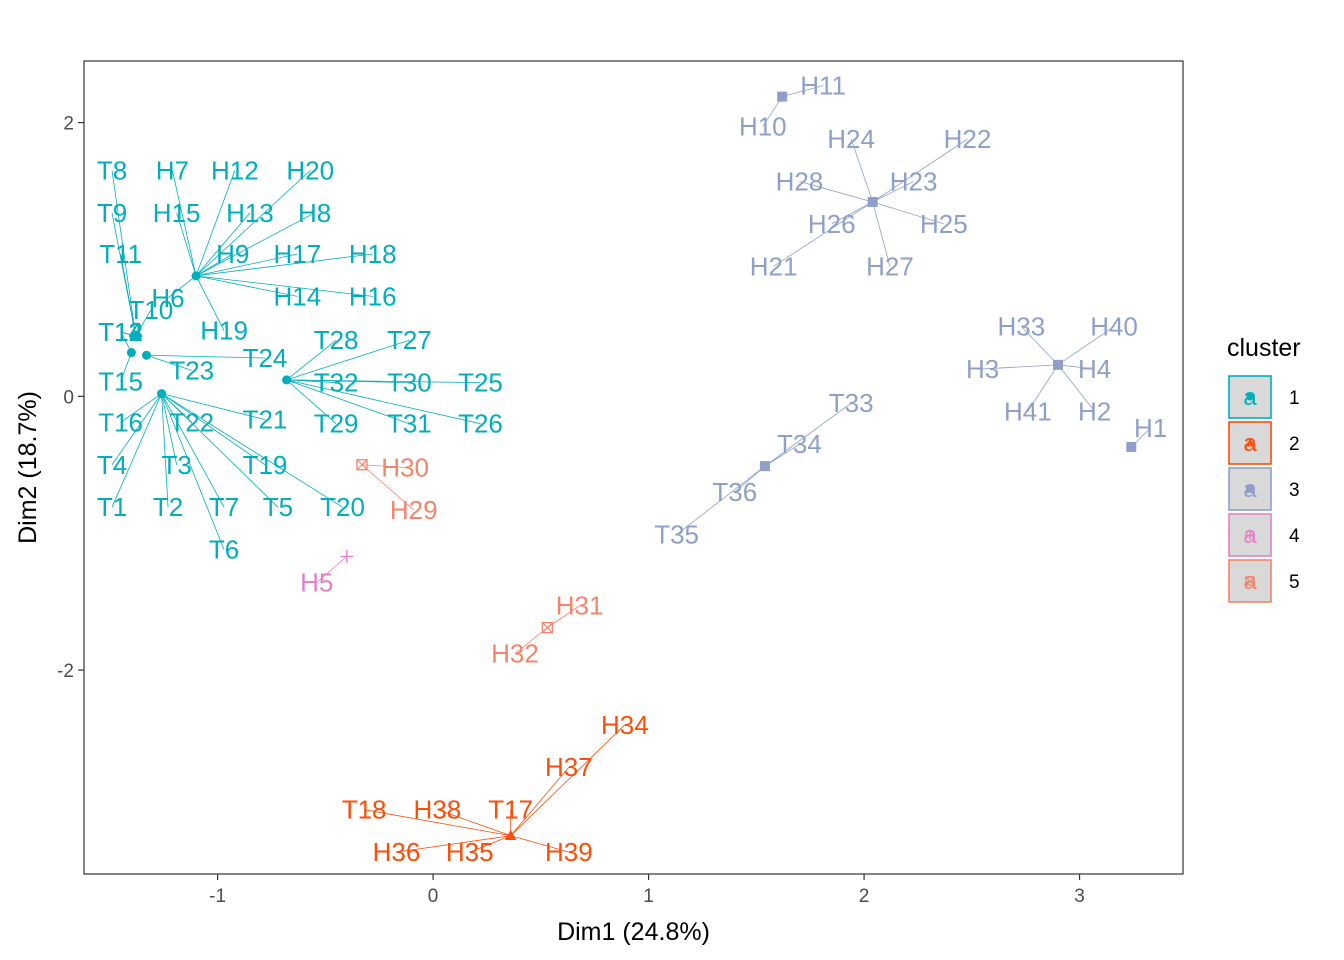 This screenshot has height=960, width=1344. I want to click on point-label: T34, so click(799, 444).